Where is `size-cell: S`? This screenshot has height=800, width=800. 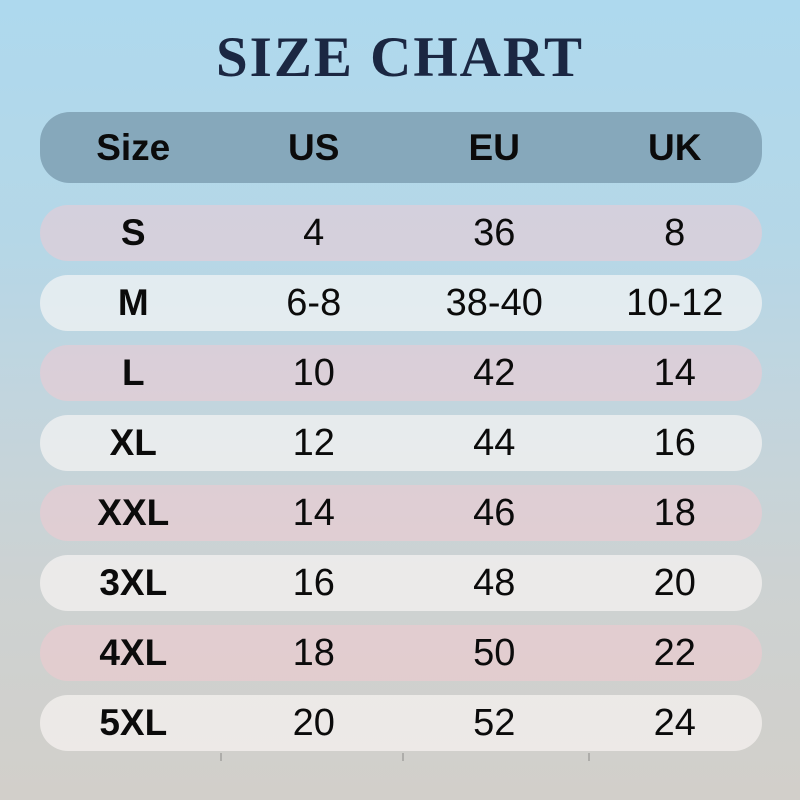 size-cell: S is located at coordinates (133, 232).